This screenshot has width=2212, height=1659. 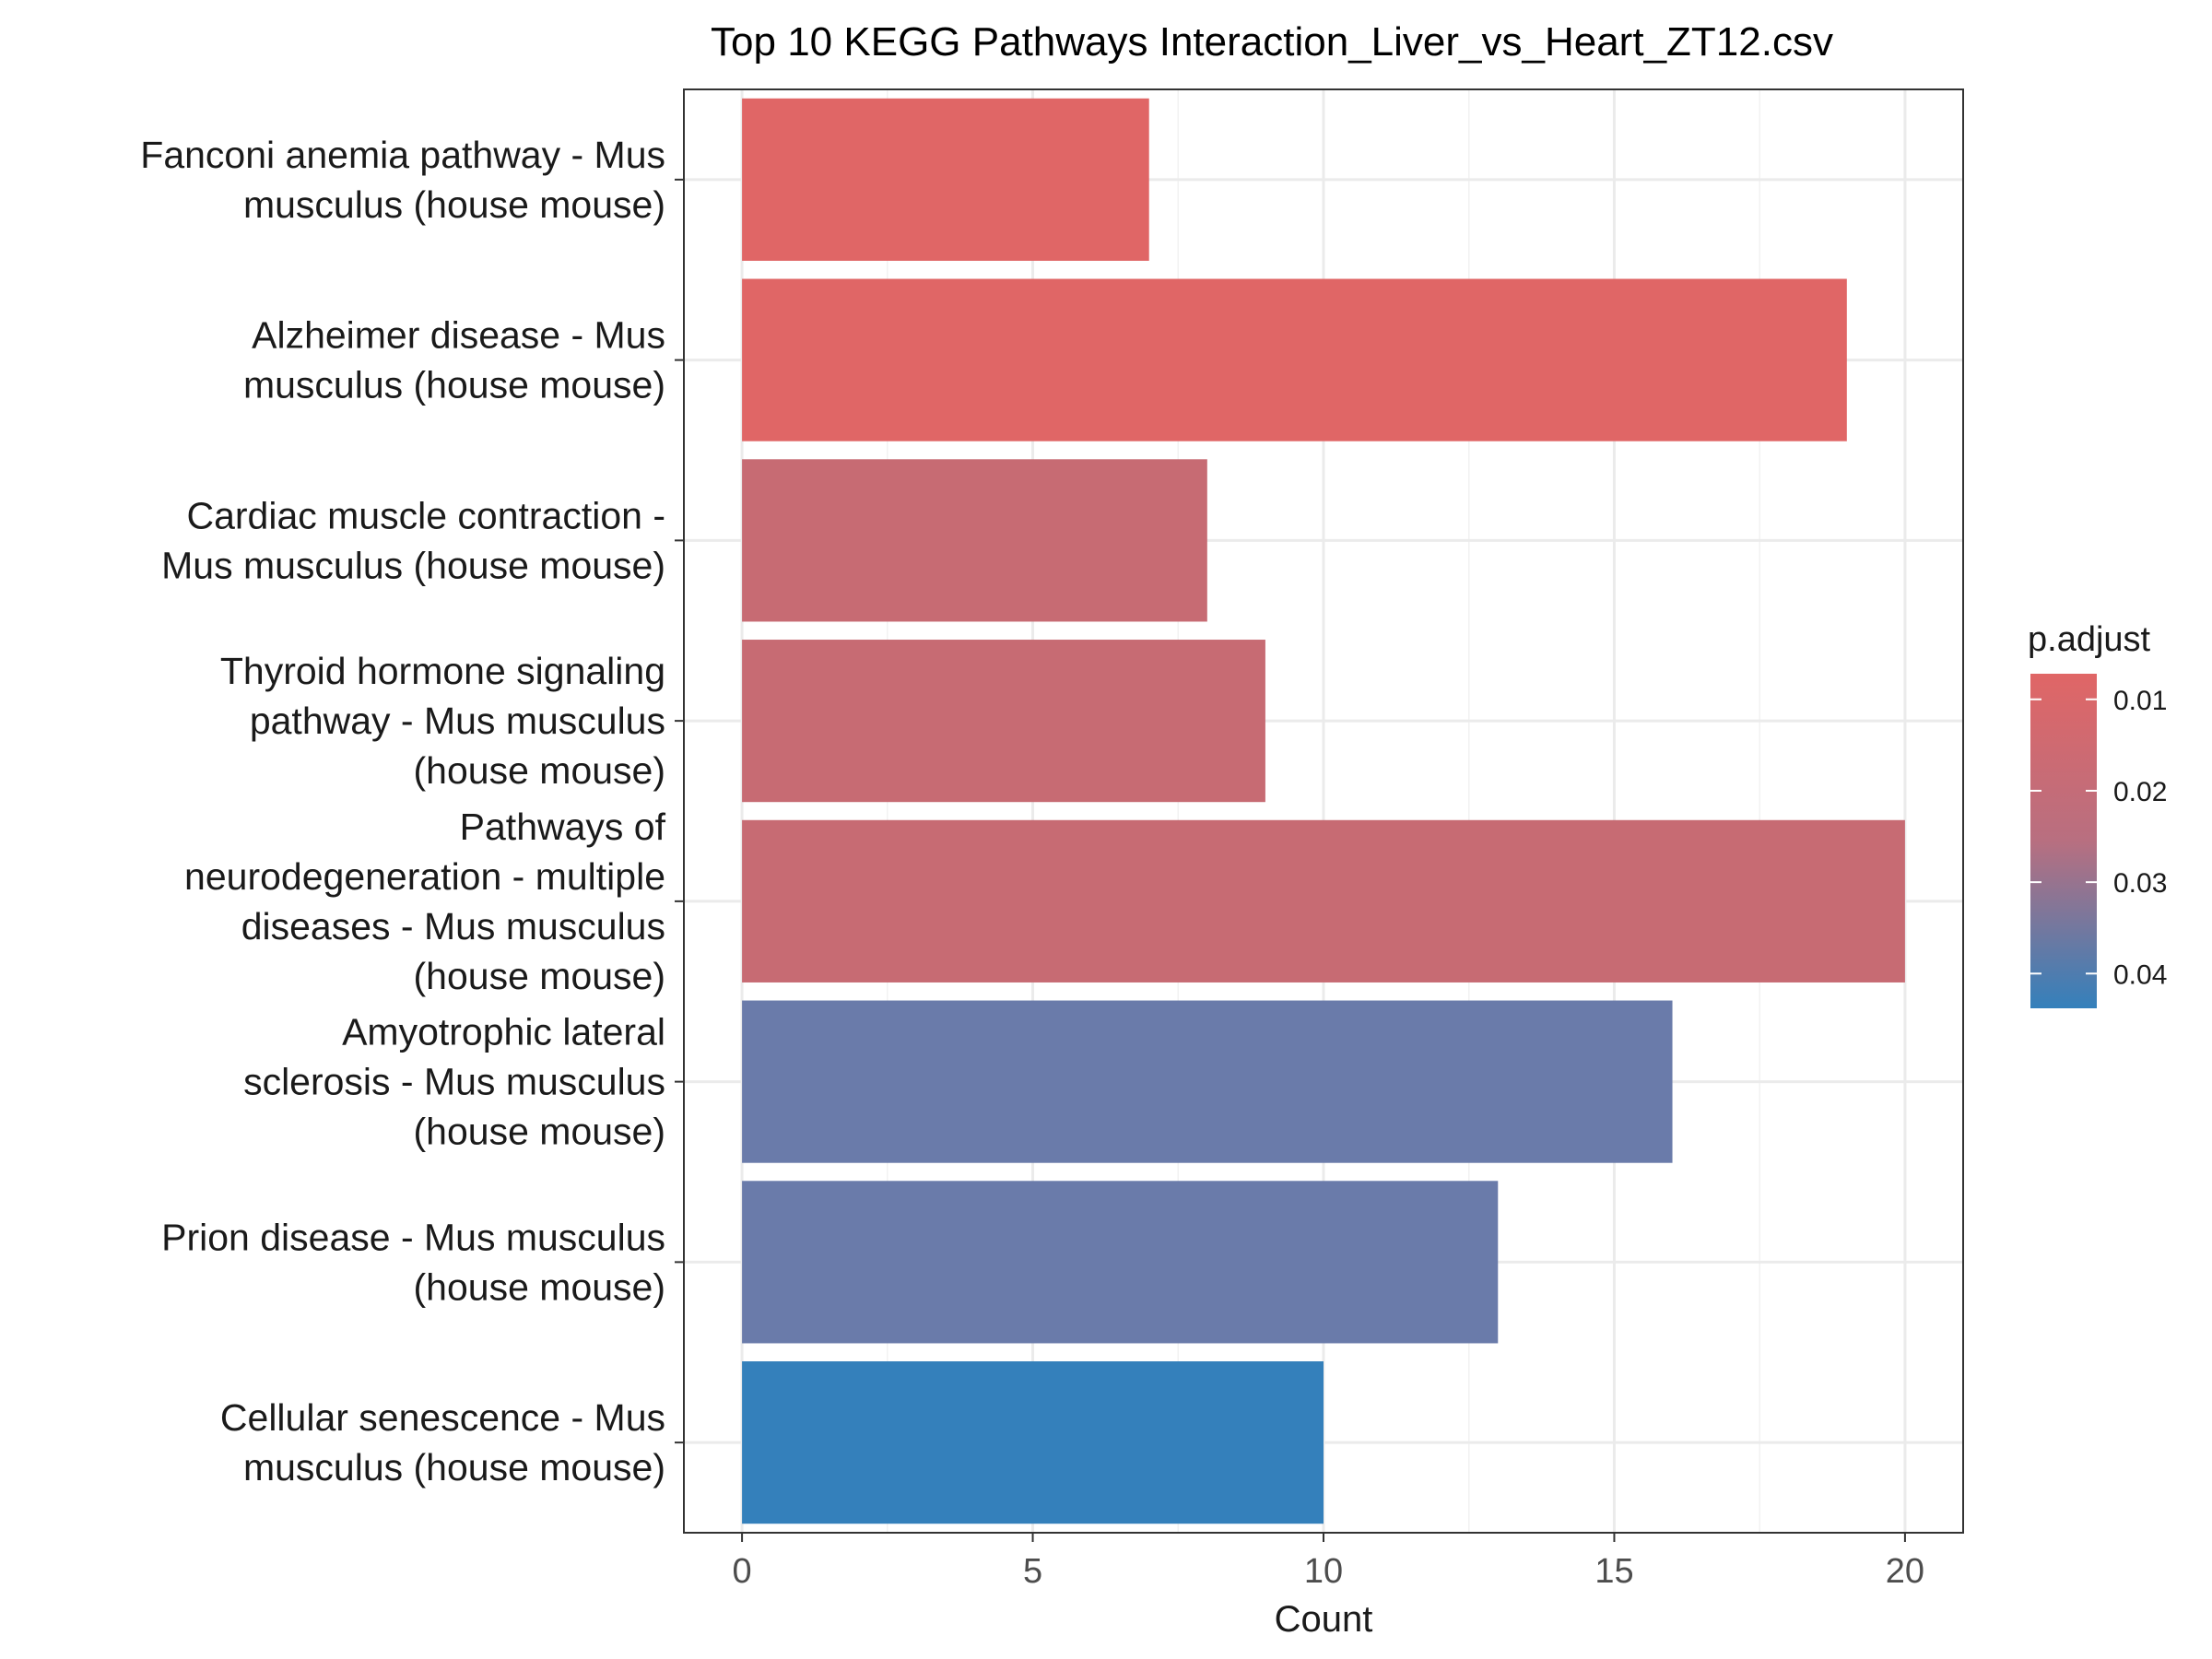 I want to click on legend: p.adjust 0.01 0.02 0.03 0.04, so click(x=2097, y=814).